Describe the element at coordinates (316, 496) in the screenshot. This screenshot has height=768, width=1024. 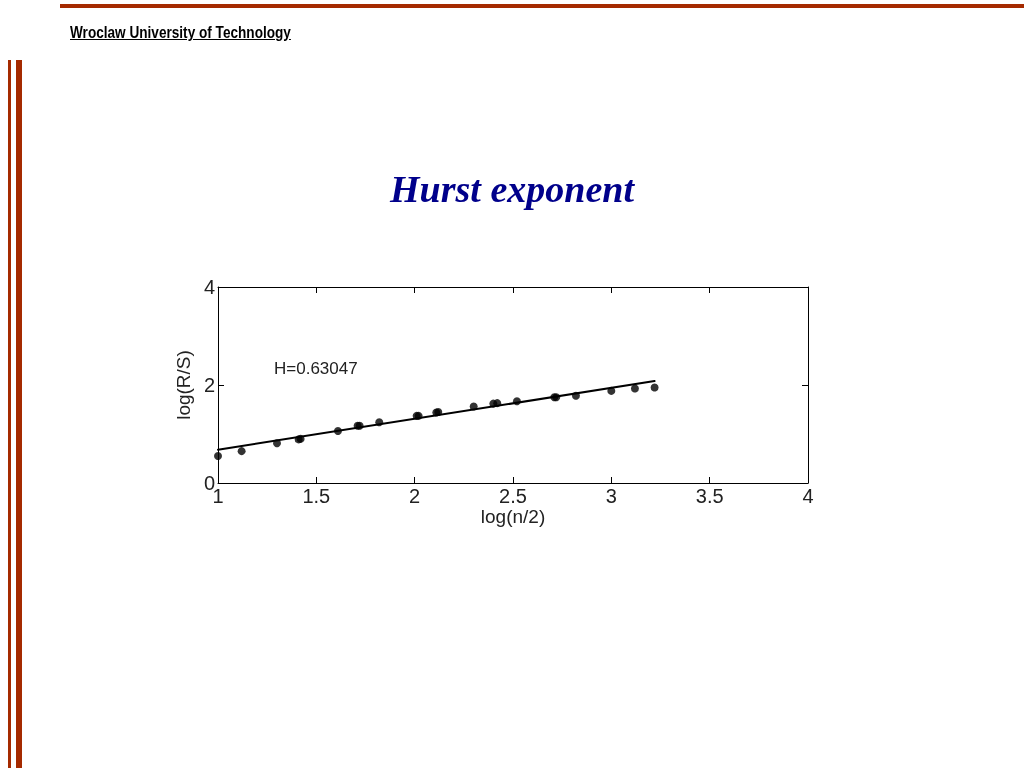
I see `x-tick-label: 1.5` at that location.